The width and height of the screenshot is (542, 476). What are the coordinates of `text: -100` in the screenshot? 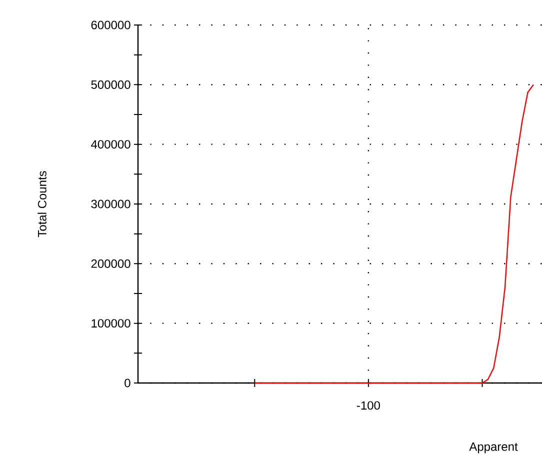 It's located at (368, 405).